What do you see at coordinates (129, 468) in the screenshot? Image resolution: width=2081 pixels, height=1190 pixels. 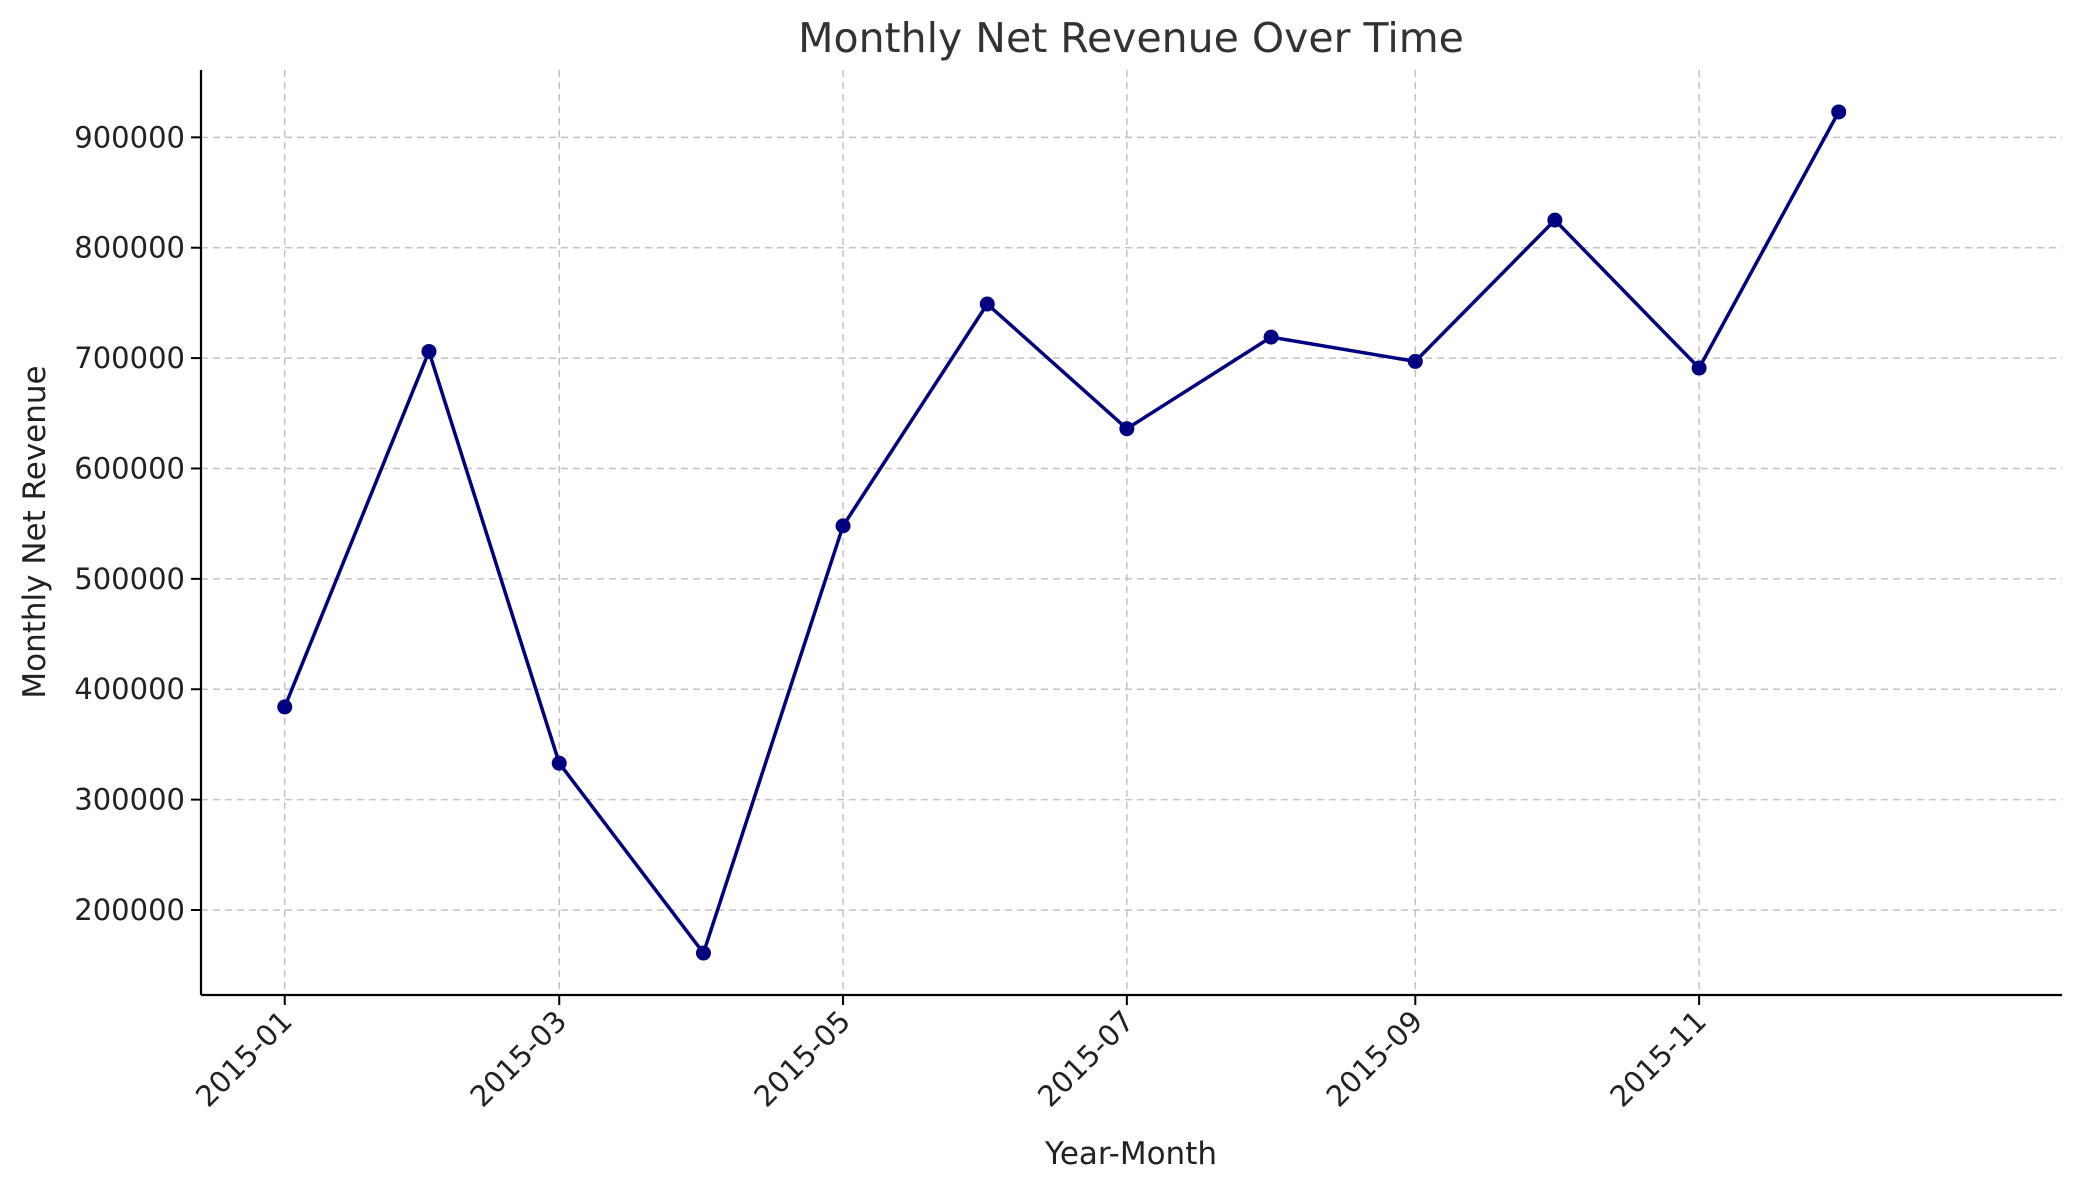 I see `y-tick-label: 600000` at bounding box center [129, 468].